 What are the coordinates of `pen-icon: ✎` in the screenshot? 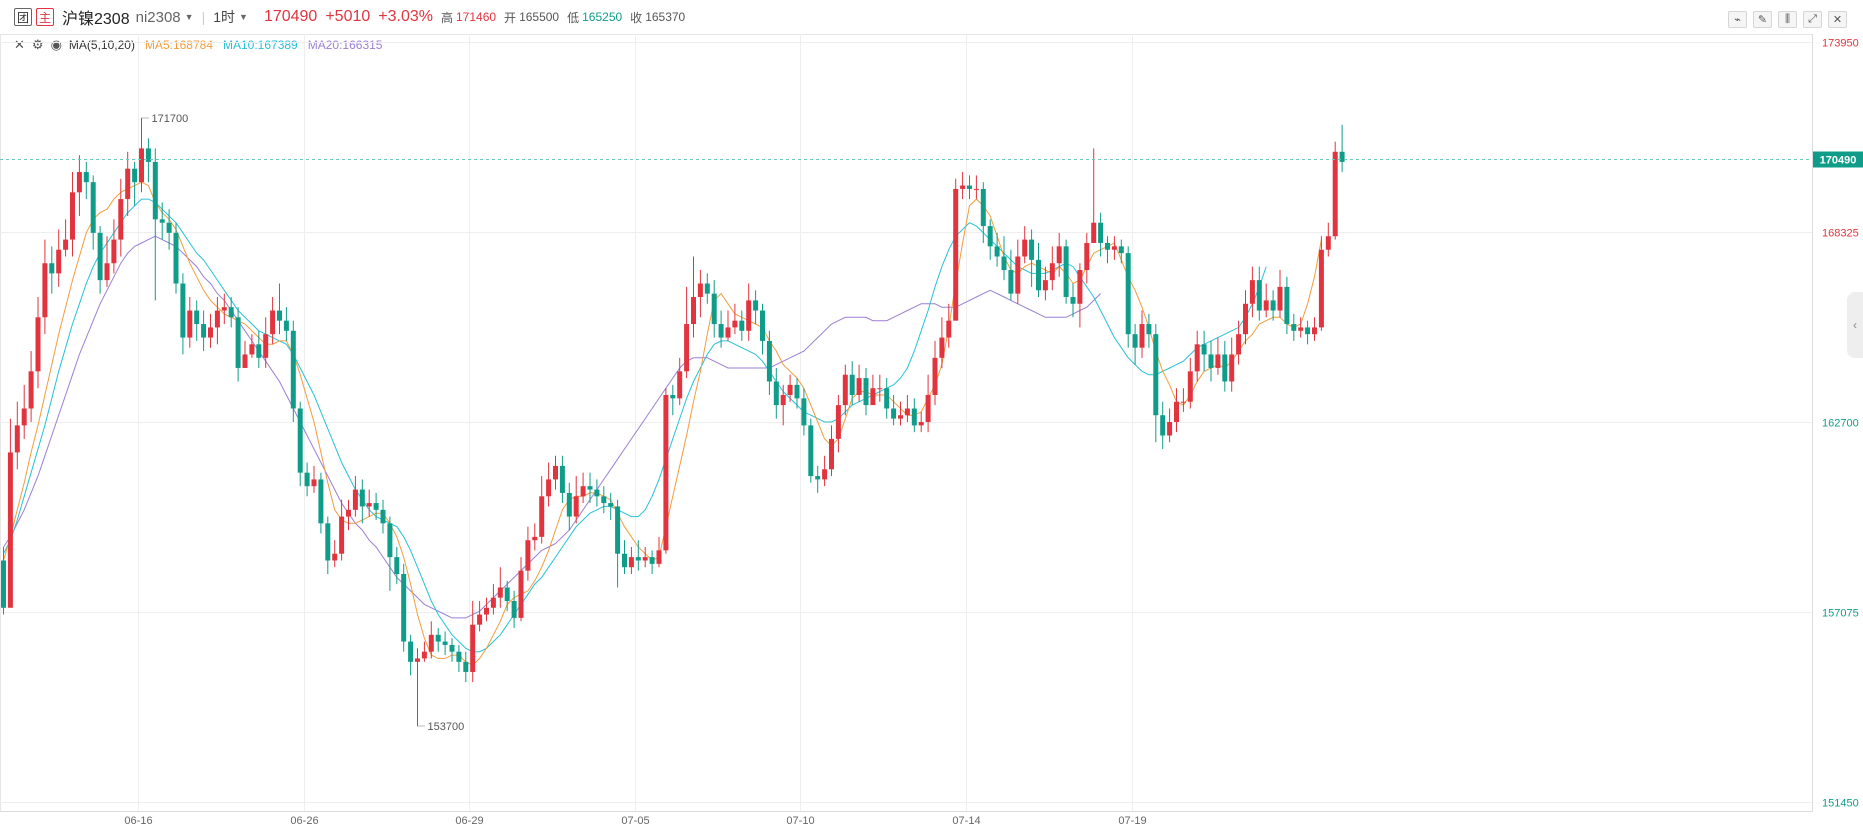 It's located at (1762, 19).